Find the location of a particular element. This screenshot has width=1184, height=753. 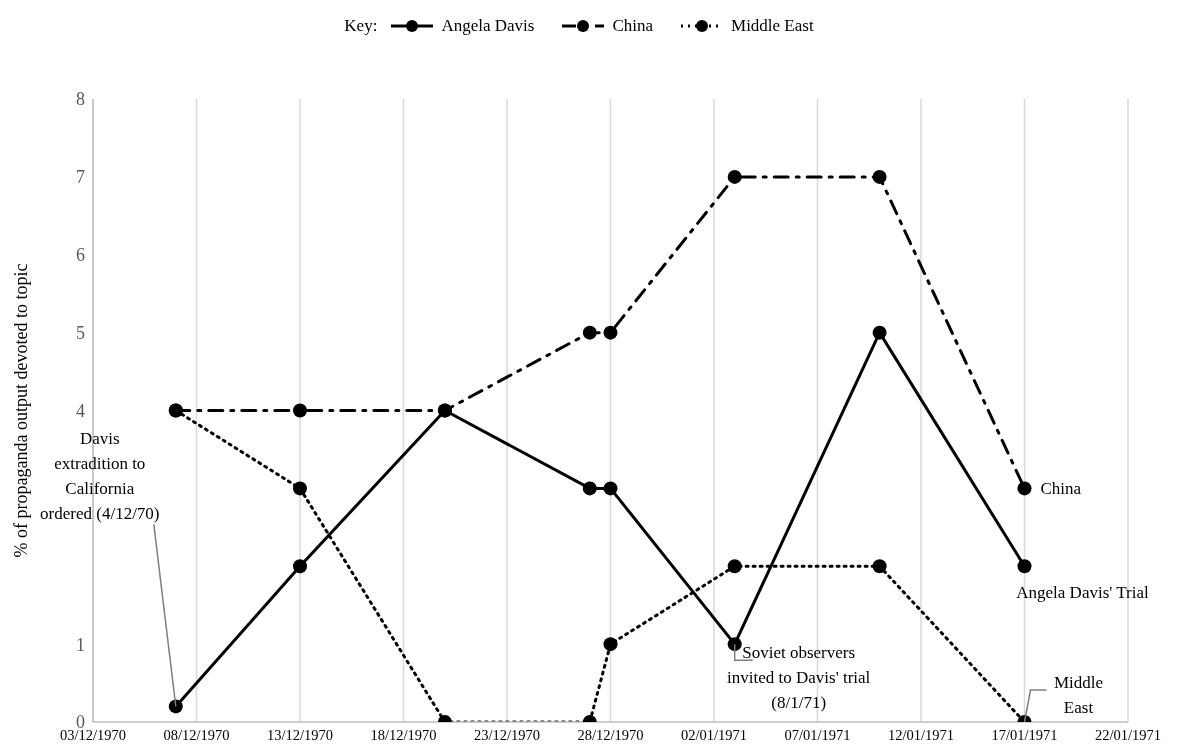

x-tick-label: 08/12/1970 is located at coordinates (196, 735).